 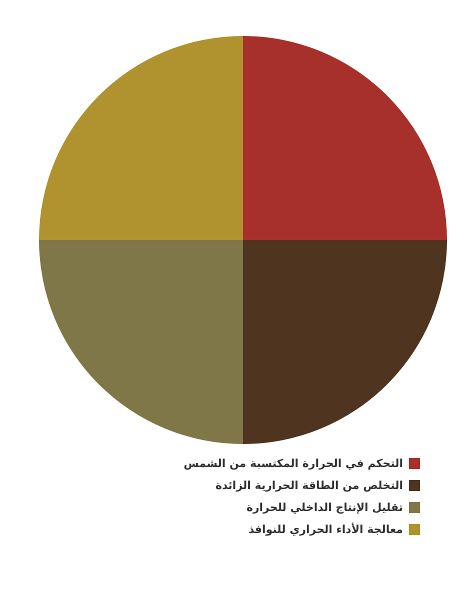 What do you see at coordinates (324, 507) in the screenshot?
I see `legend-label: تقليل الإنتاج الداخلي للحرارة` at bounding box center [324, 507].